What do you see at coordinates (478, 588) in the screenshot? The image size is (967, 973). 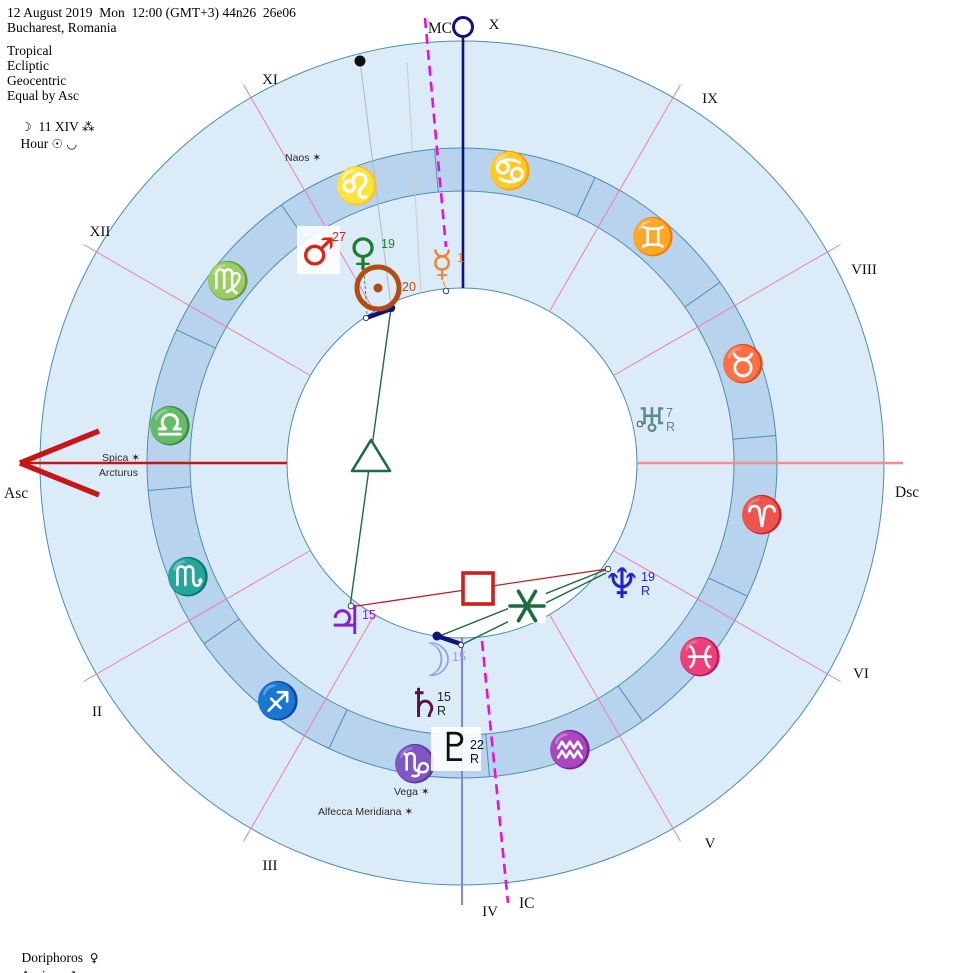 I see `square-glyph` at bounding box center [478, 588].